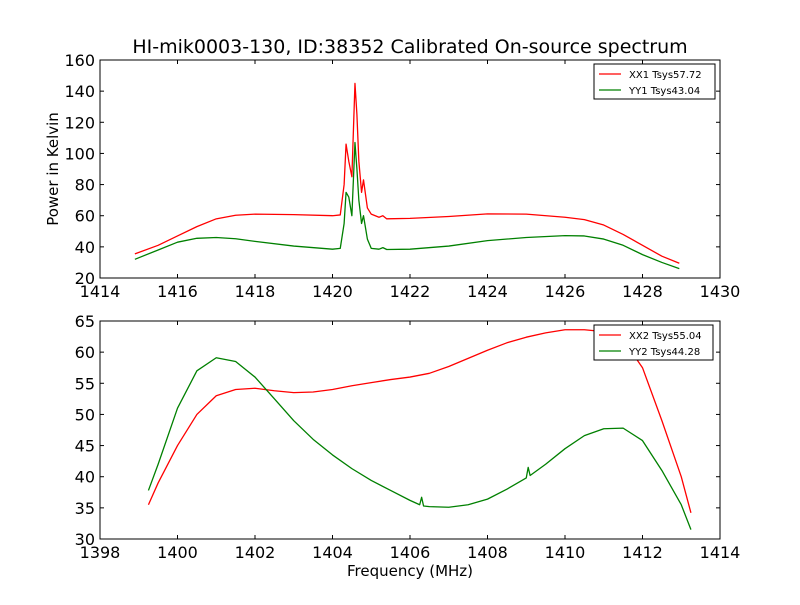 The height and width of the screenshot is (605, 800). I want to click on legend-bottom: XX2 Tsys55.04 YY2 Tsys44.28, so click(653, 342).